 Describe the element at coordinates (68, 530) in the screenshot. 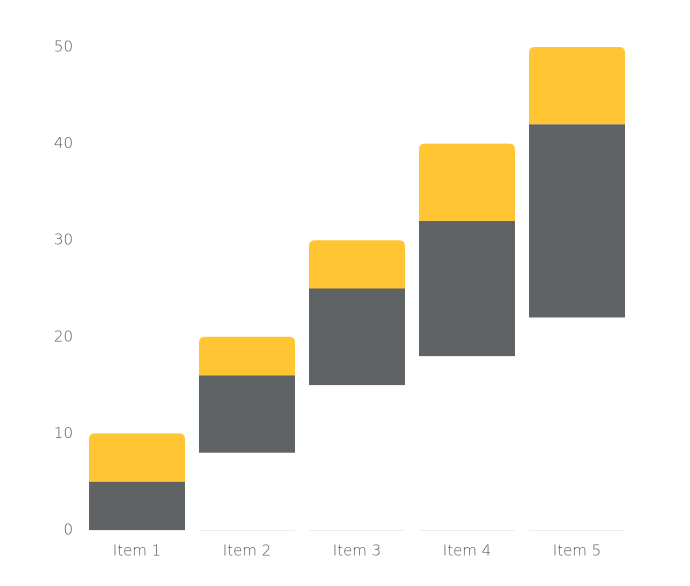

I see `y-tick-label: 0` at that location.